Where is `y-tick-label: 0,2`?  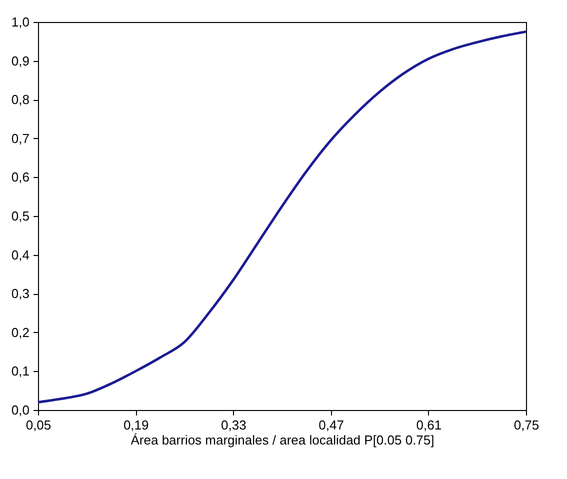 y-tick-label: 0,2 is located at coordinates (20, 332).